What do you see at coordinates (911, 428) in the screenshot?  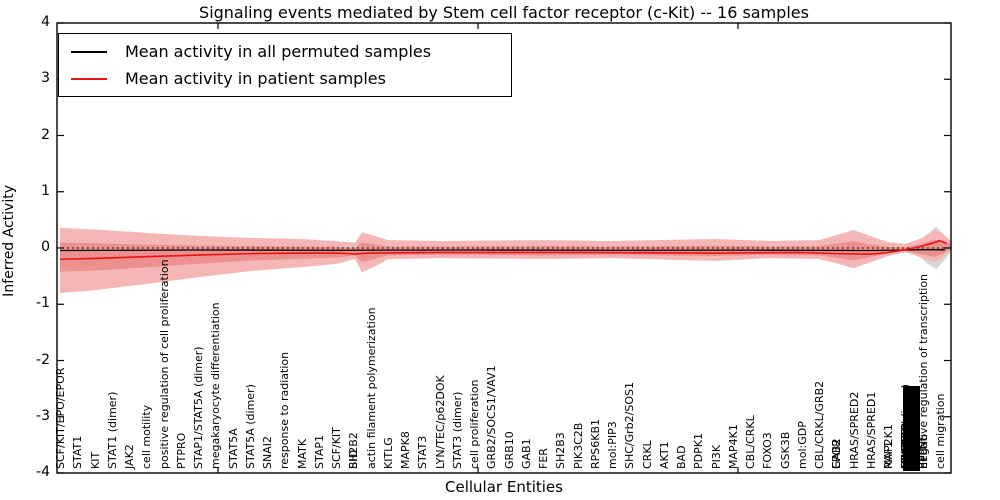 I see `overlapping-labels-blob` at bounding box center [911, 428].